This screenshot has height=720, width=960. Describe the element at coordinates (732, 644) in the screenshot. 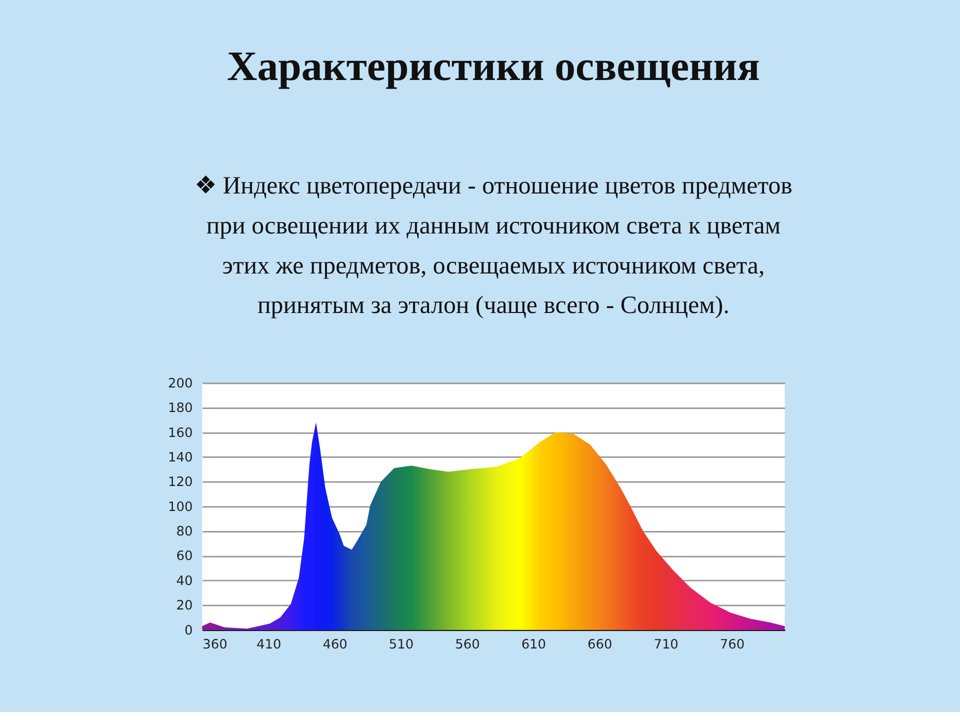

I see `x-tick-label: 760` at that location.